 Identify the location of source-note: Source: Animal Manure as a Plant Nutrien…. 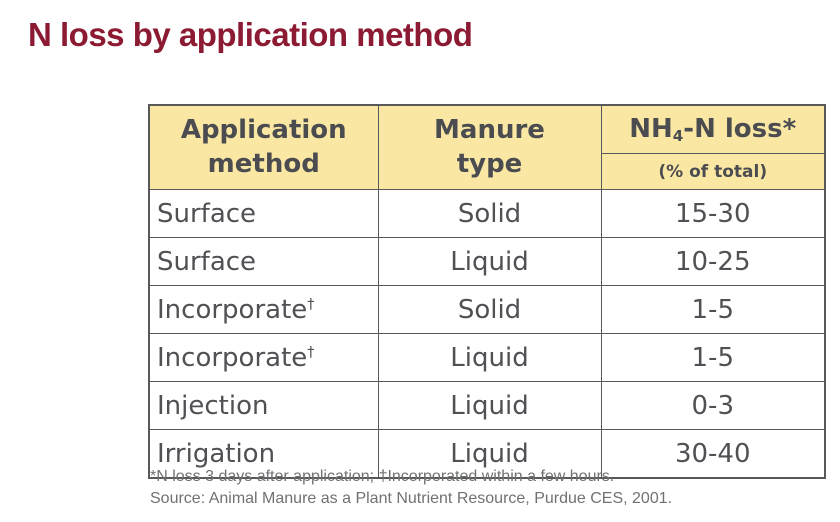
(411, 499).